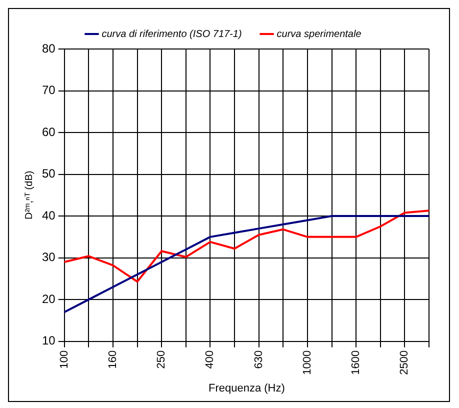 Image resolution: width=459 pixels, height=408 pixels. I want to click on x-tick-label: 400, so click(210, 359).